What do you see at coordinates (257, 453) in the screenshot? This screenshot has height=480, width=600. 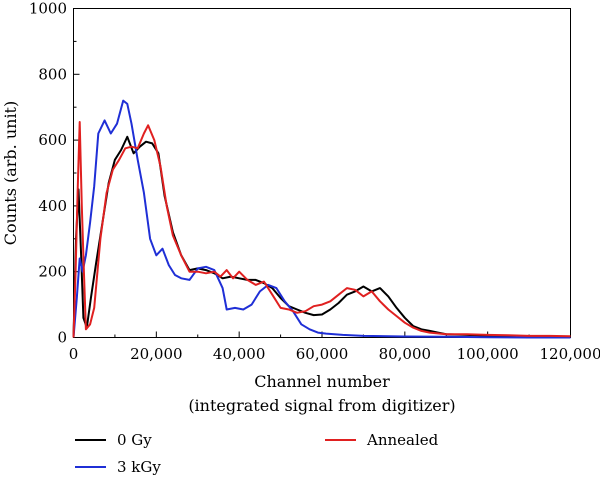 I see `legend: 0 Gy 3 kGy Annealed` at bounding box center [257, 453].